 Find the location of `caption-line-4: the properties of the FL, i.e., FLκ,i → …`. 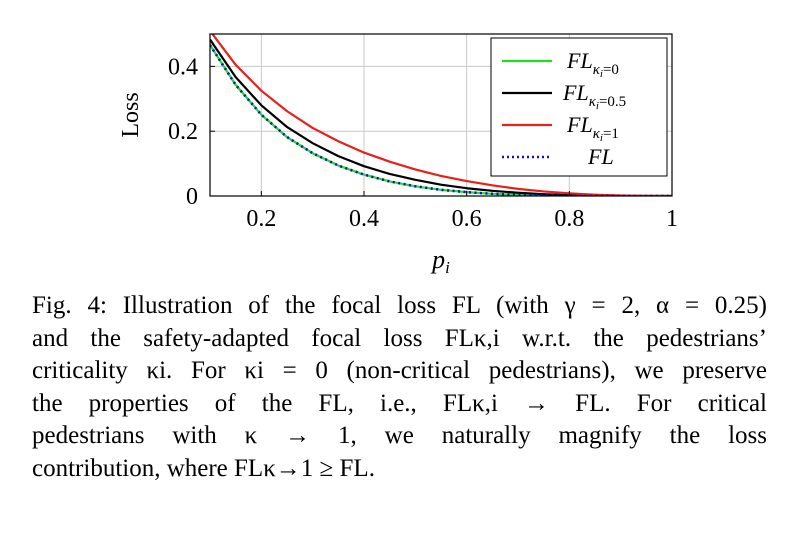

caption-line-4: the properties of the FL, i.e., FLκ,i → … is located at coordinates (399, 403).